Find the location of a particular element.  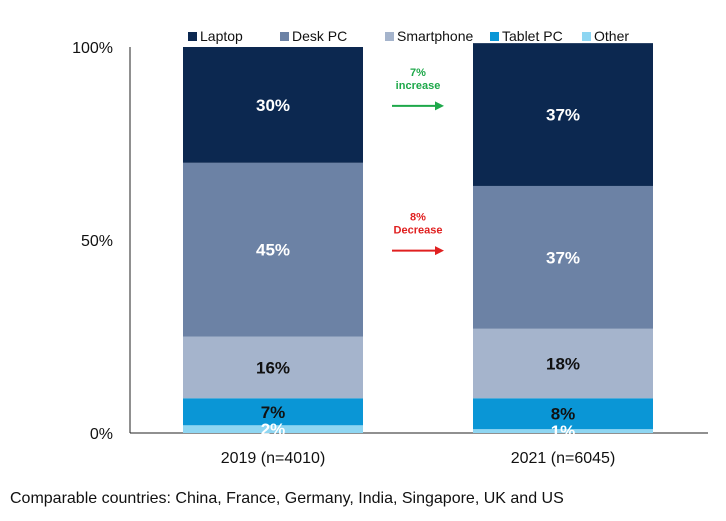

x-tick-label: 2021 (n=6045) is located at coordinates (563, 458).